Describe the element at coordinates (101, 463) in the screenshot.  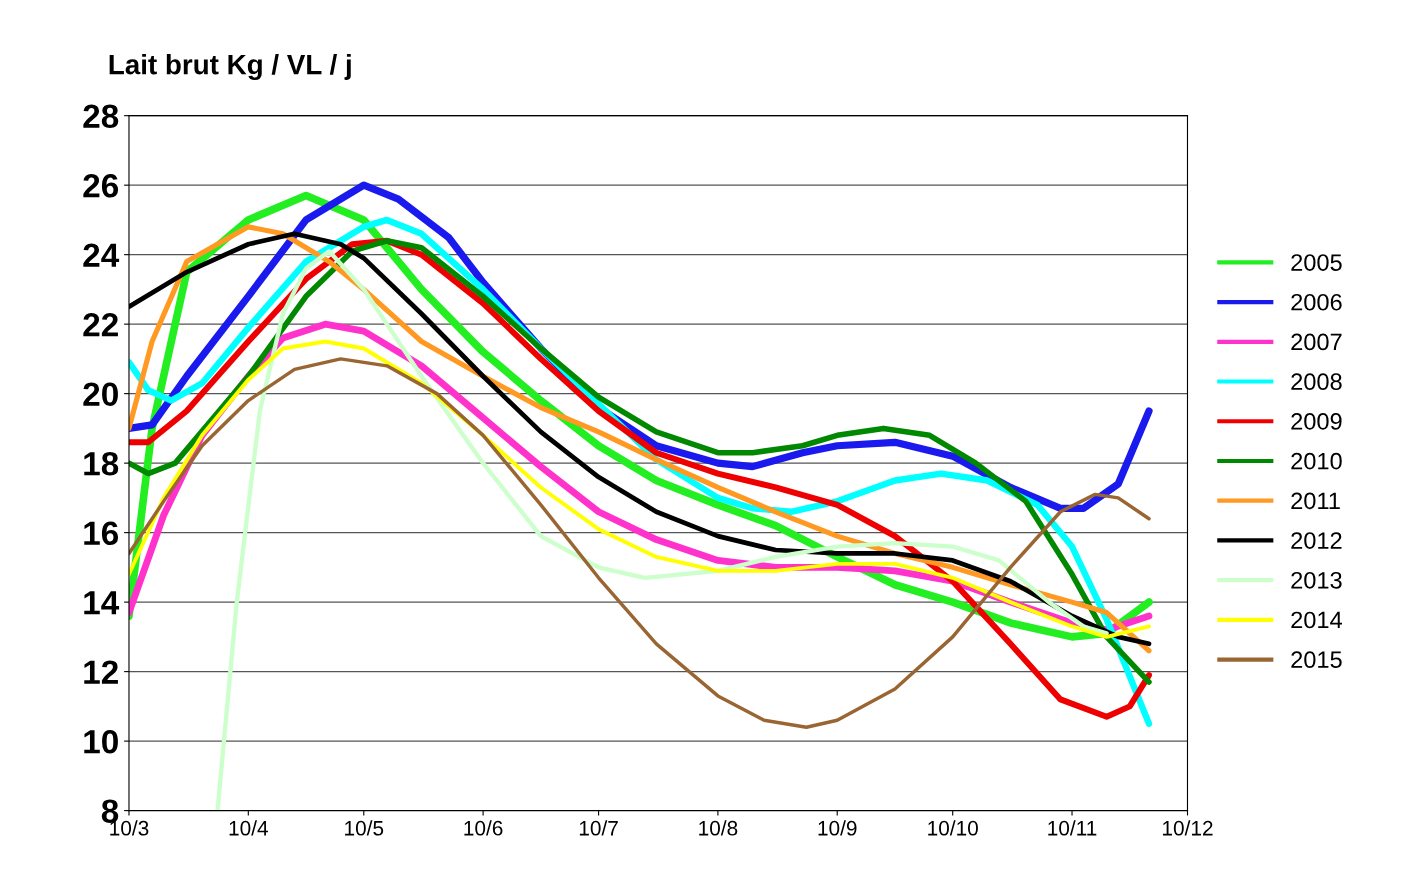
I see `y-tick-label: 18` at that location.